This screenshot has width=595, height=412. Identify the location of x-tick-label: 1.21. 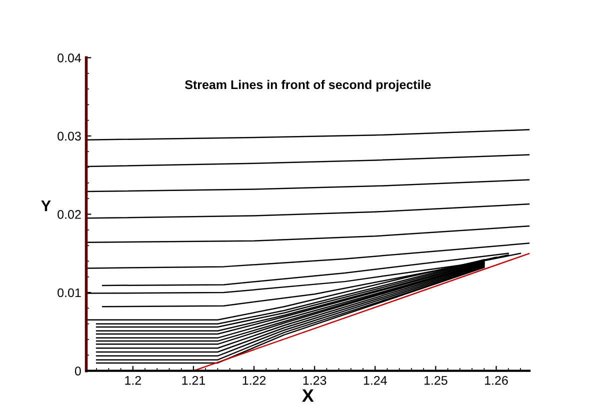
(194, 380).